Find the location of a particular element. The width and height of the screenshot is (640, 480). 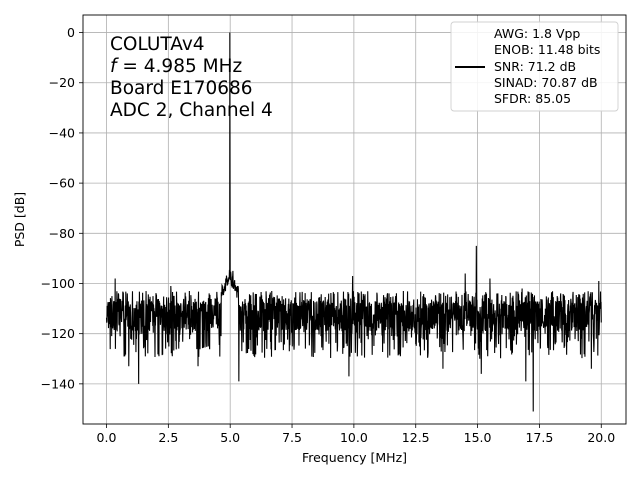

y-tick-label: −100 is located at coordinates (58, 283).